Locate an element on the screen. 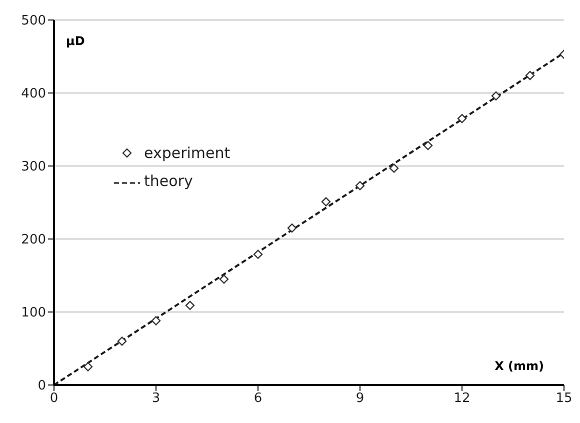  y-tick-label: 100 is located at coordinates (33, 313).